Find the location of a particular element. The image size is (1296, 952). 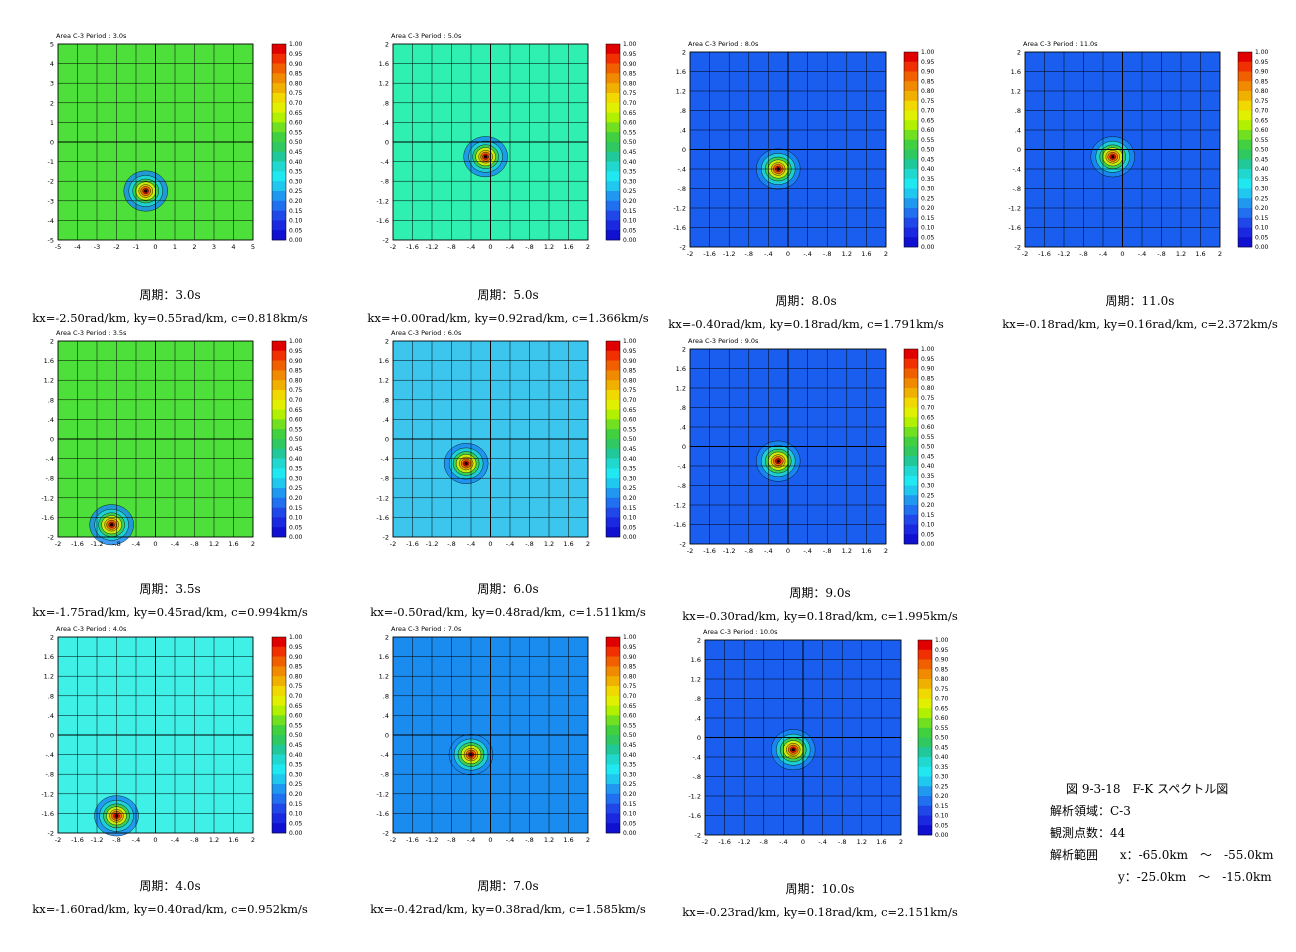

x-tick-label: 1.2 is located at coordinates (549, 840).